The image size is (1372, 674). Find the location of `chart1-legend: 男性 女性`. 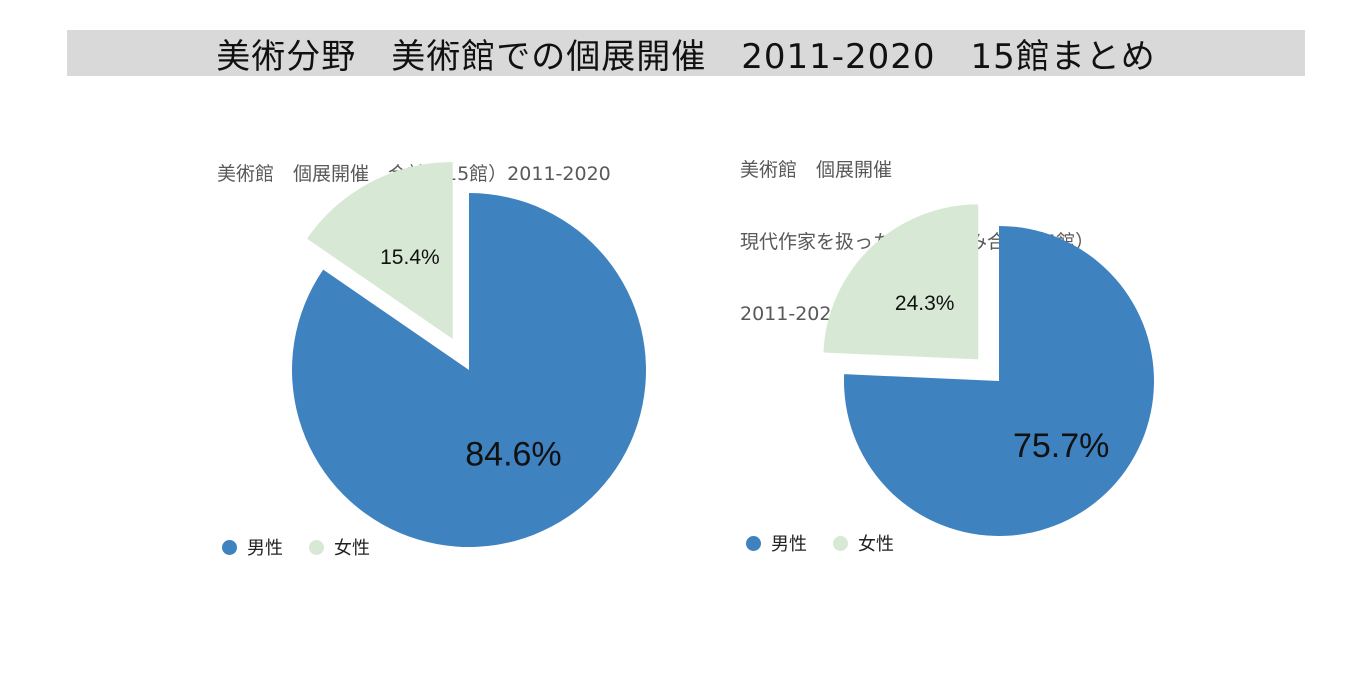

chart1-legend: 男性 女性 is located at coordinates (309, 547).